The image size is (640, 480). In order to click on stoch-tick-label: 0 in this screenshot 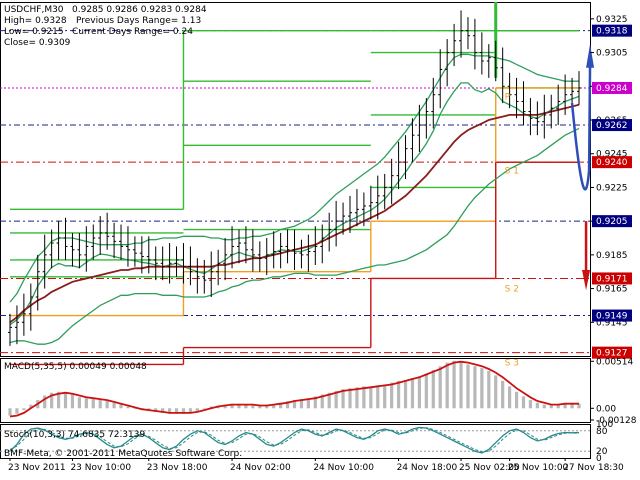, I will do `click(599, 459)`.